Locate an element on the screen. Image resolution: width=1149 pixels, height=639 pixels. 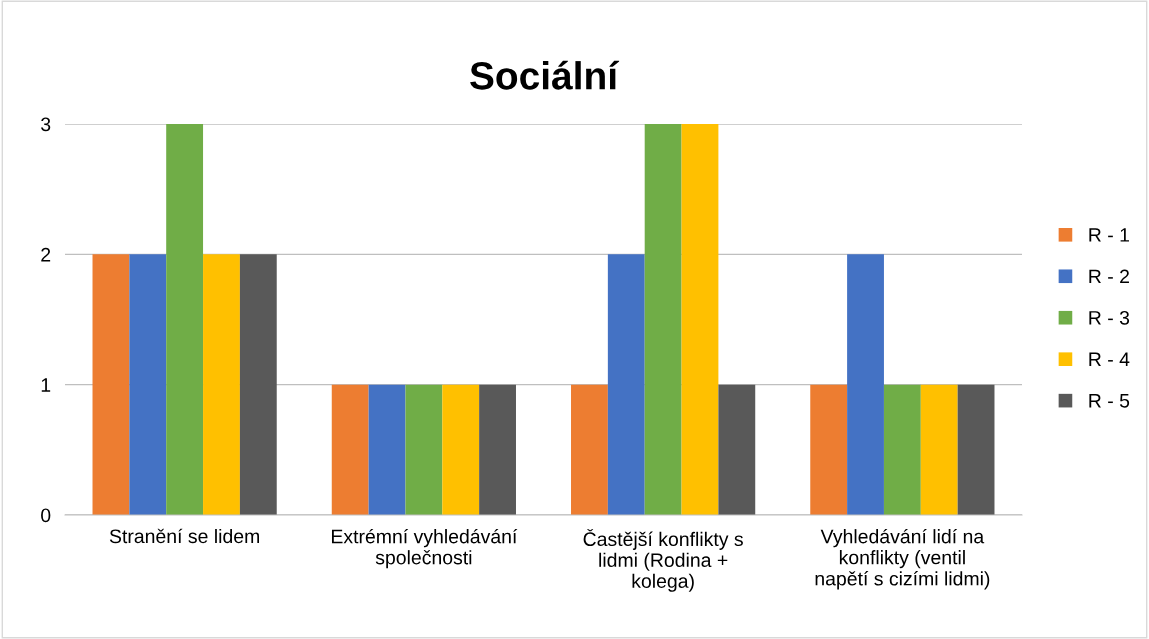
legend-label: R - 5 is located at coordinates (1109, 401).